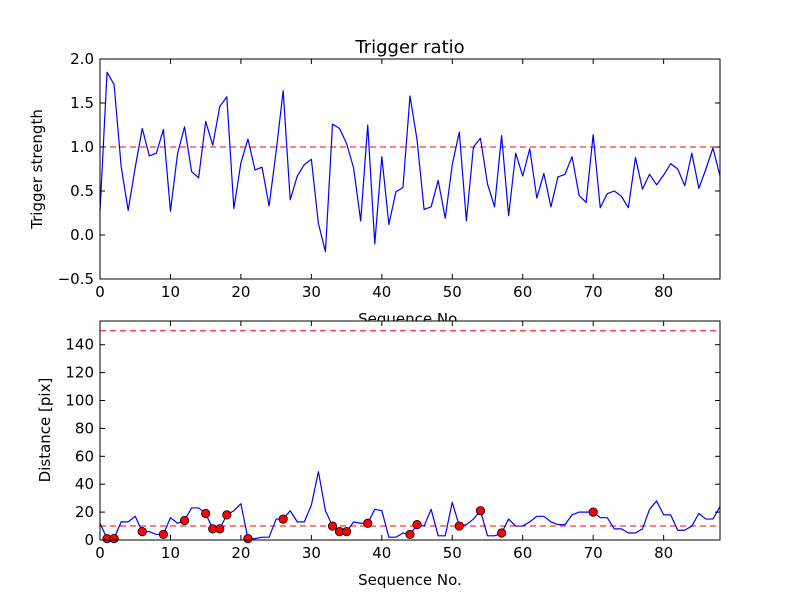  I want to click on y-tick-label: 0.5, so click(82, 191).